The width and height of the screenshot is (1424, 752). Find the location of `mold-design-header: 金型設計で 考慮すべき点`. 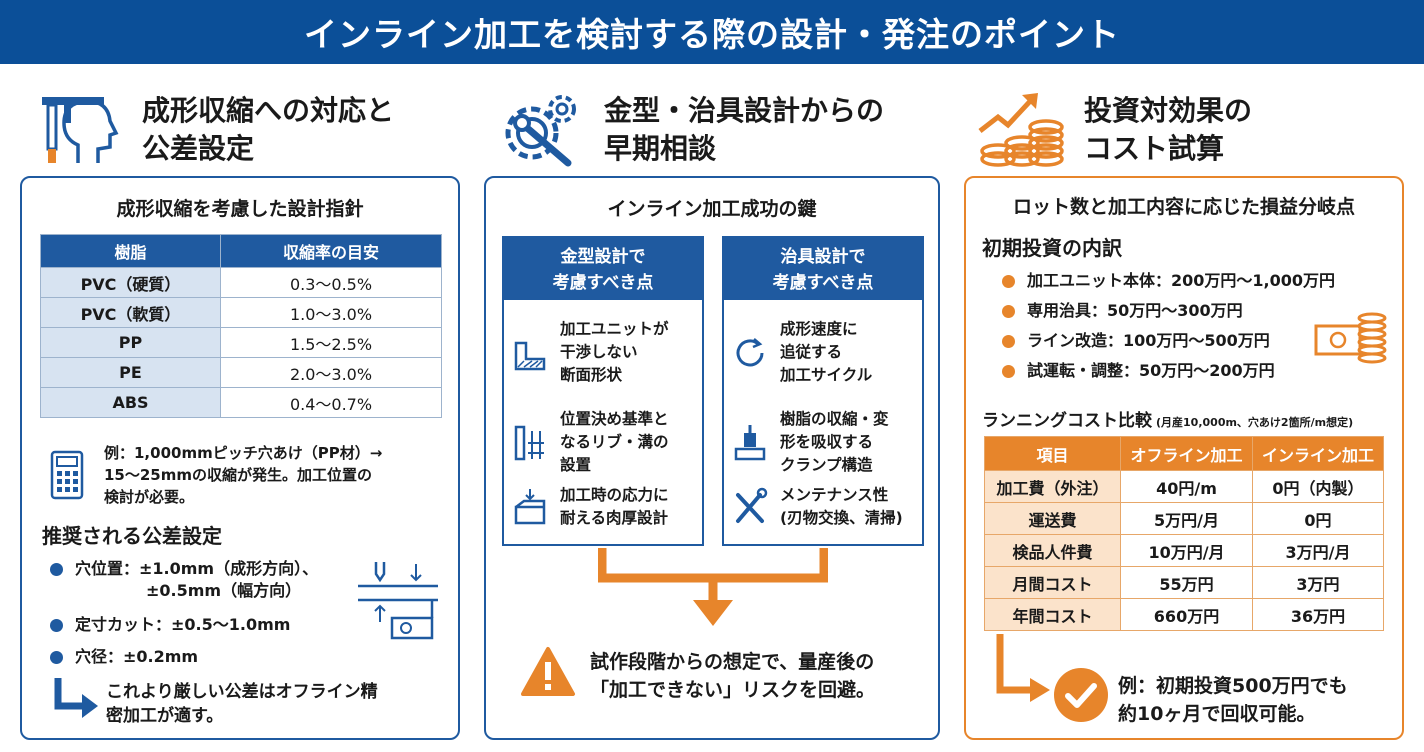

mold-design-header: 金型設計で 考慮すべき点 is located at coordinates (603, 269).